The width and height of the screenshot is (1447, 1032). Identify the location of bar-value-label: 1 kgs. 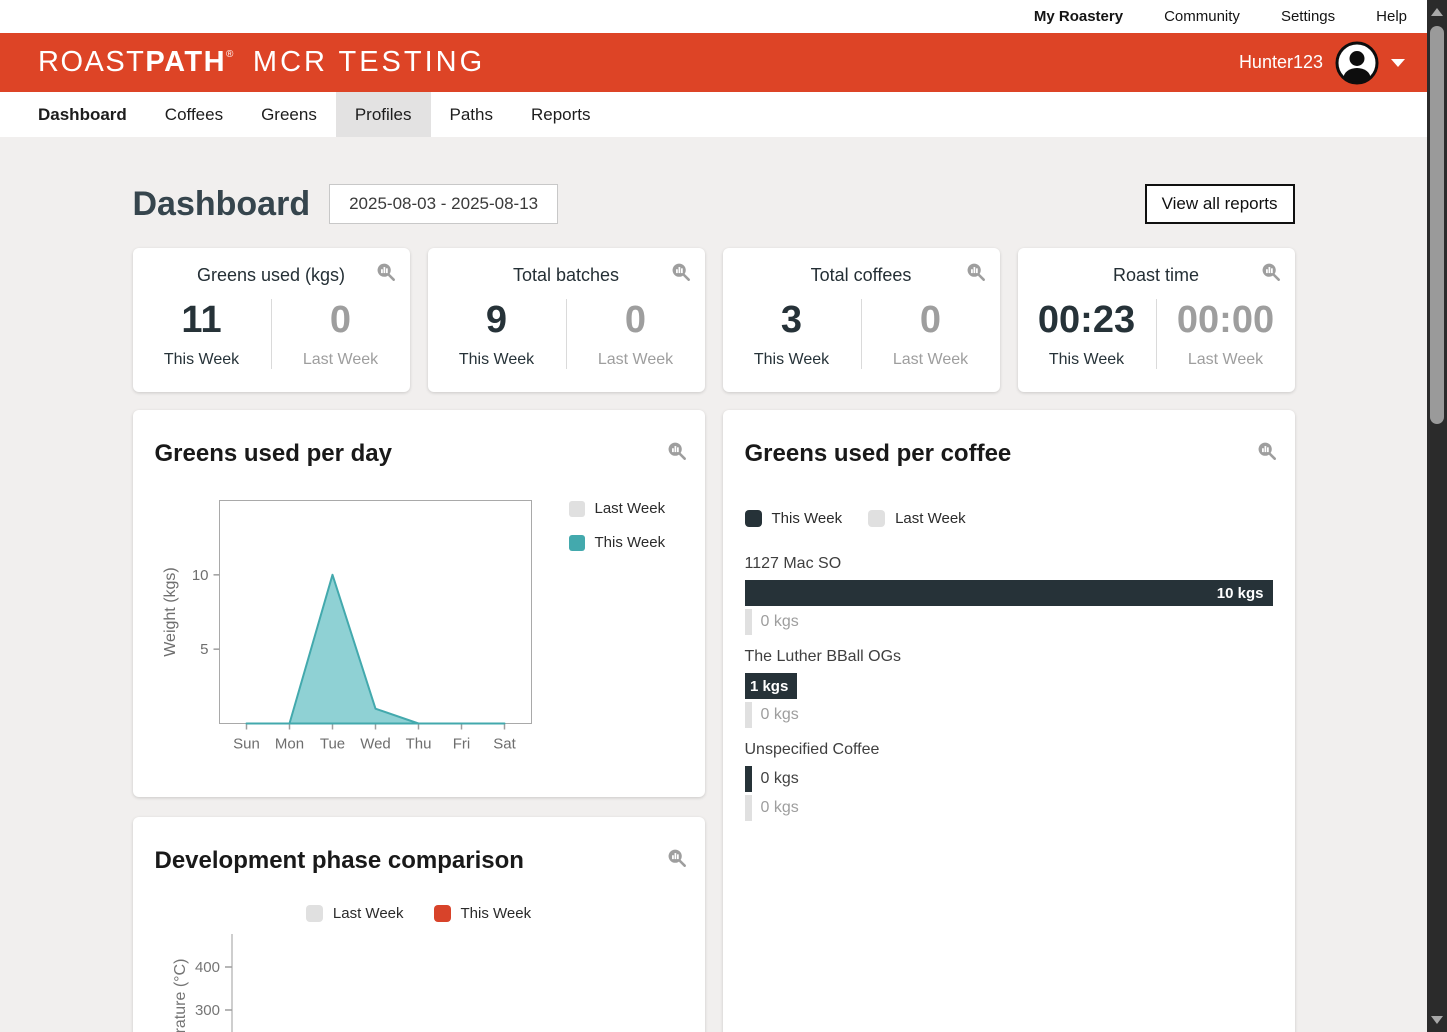
(769, 686).